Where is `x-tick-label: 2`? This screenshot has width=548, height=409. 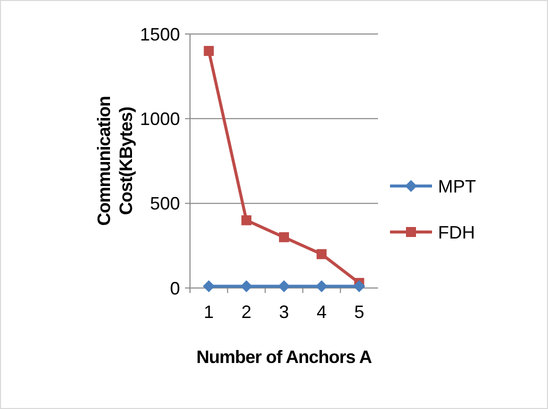 x-tick-label: 2 is located at coordinates (246, 312).